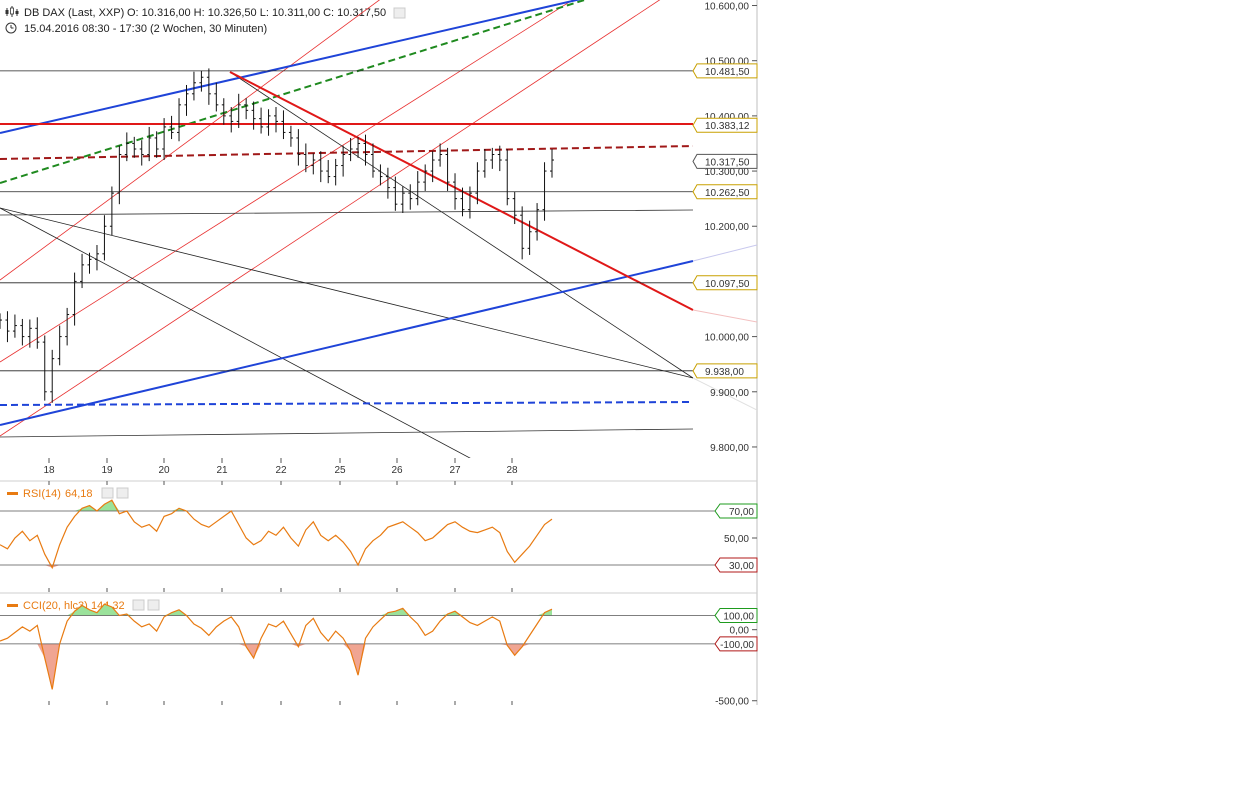 The height and width of the screenshot is (812, 1234). I want to click on cci-settings-icon, so click(138, 605).